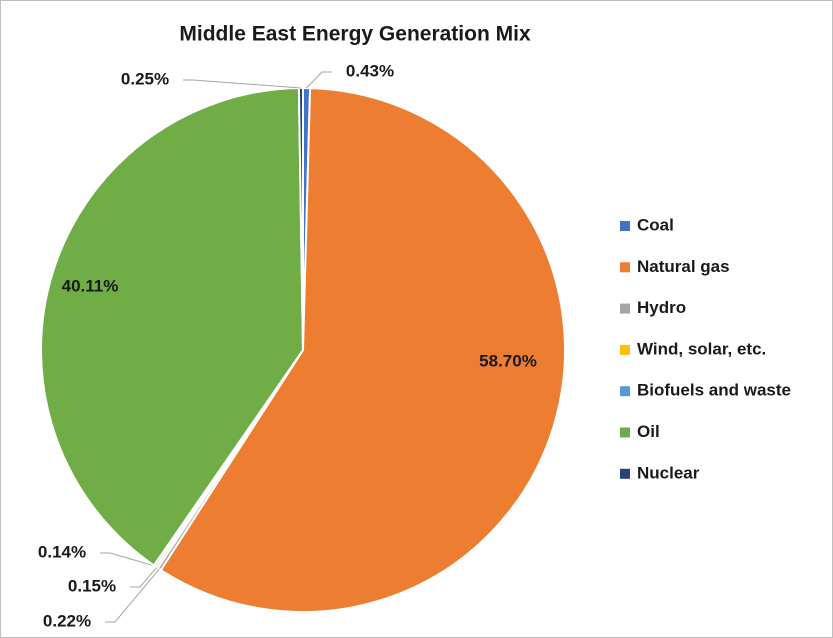  Describe the element at coordinates (508, 360) in the screenshot. I see `data-label: 58.70%` at that location.